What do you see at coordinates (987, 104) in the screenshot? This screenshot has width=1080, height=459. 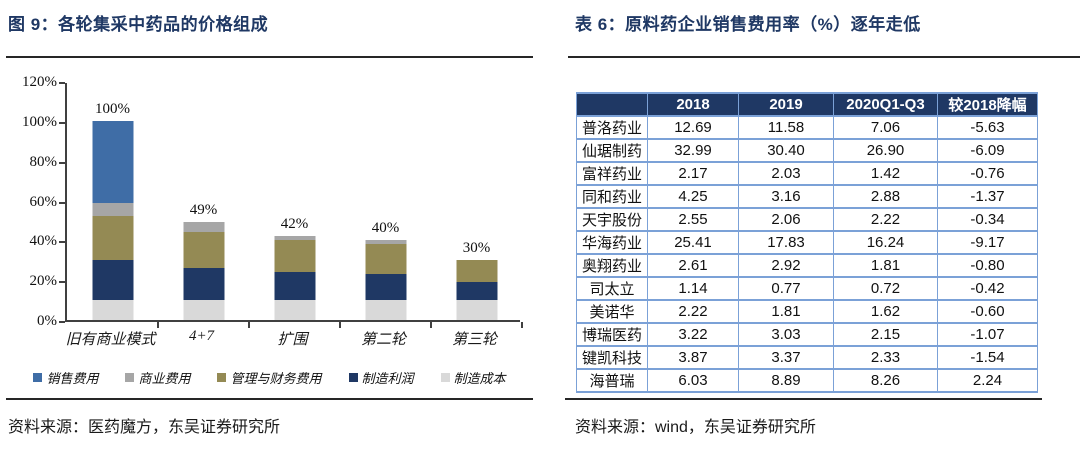 I see `table-header-cell: 较2018降幅` at bounding box center [987, 104].